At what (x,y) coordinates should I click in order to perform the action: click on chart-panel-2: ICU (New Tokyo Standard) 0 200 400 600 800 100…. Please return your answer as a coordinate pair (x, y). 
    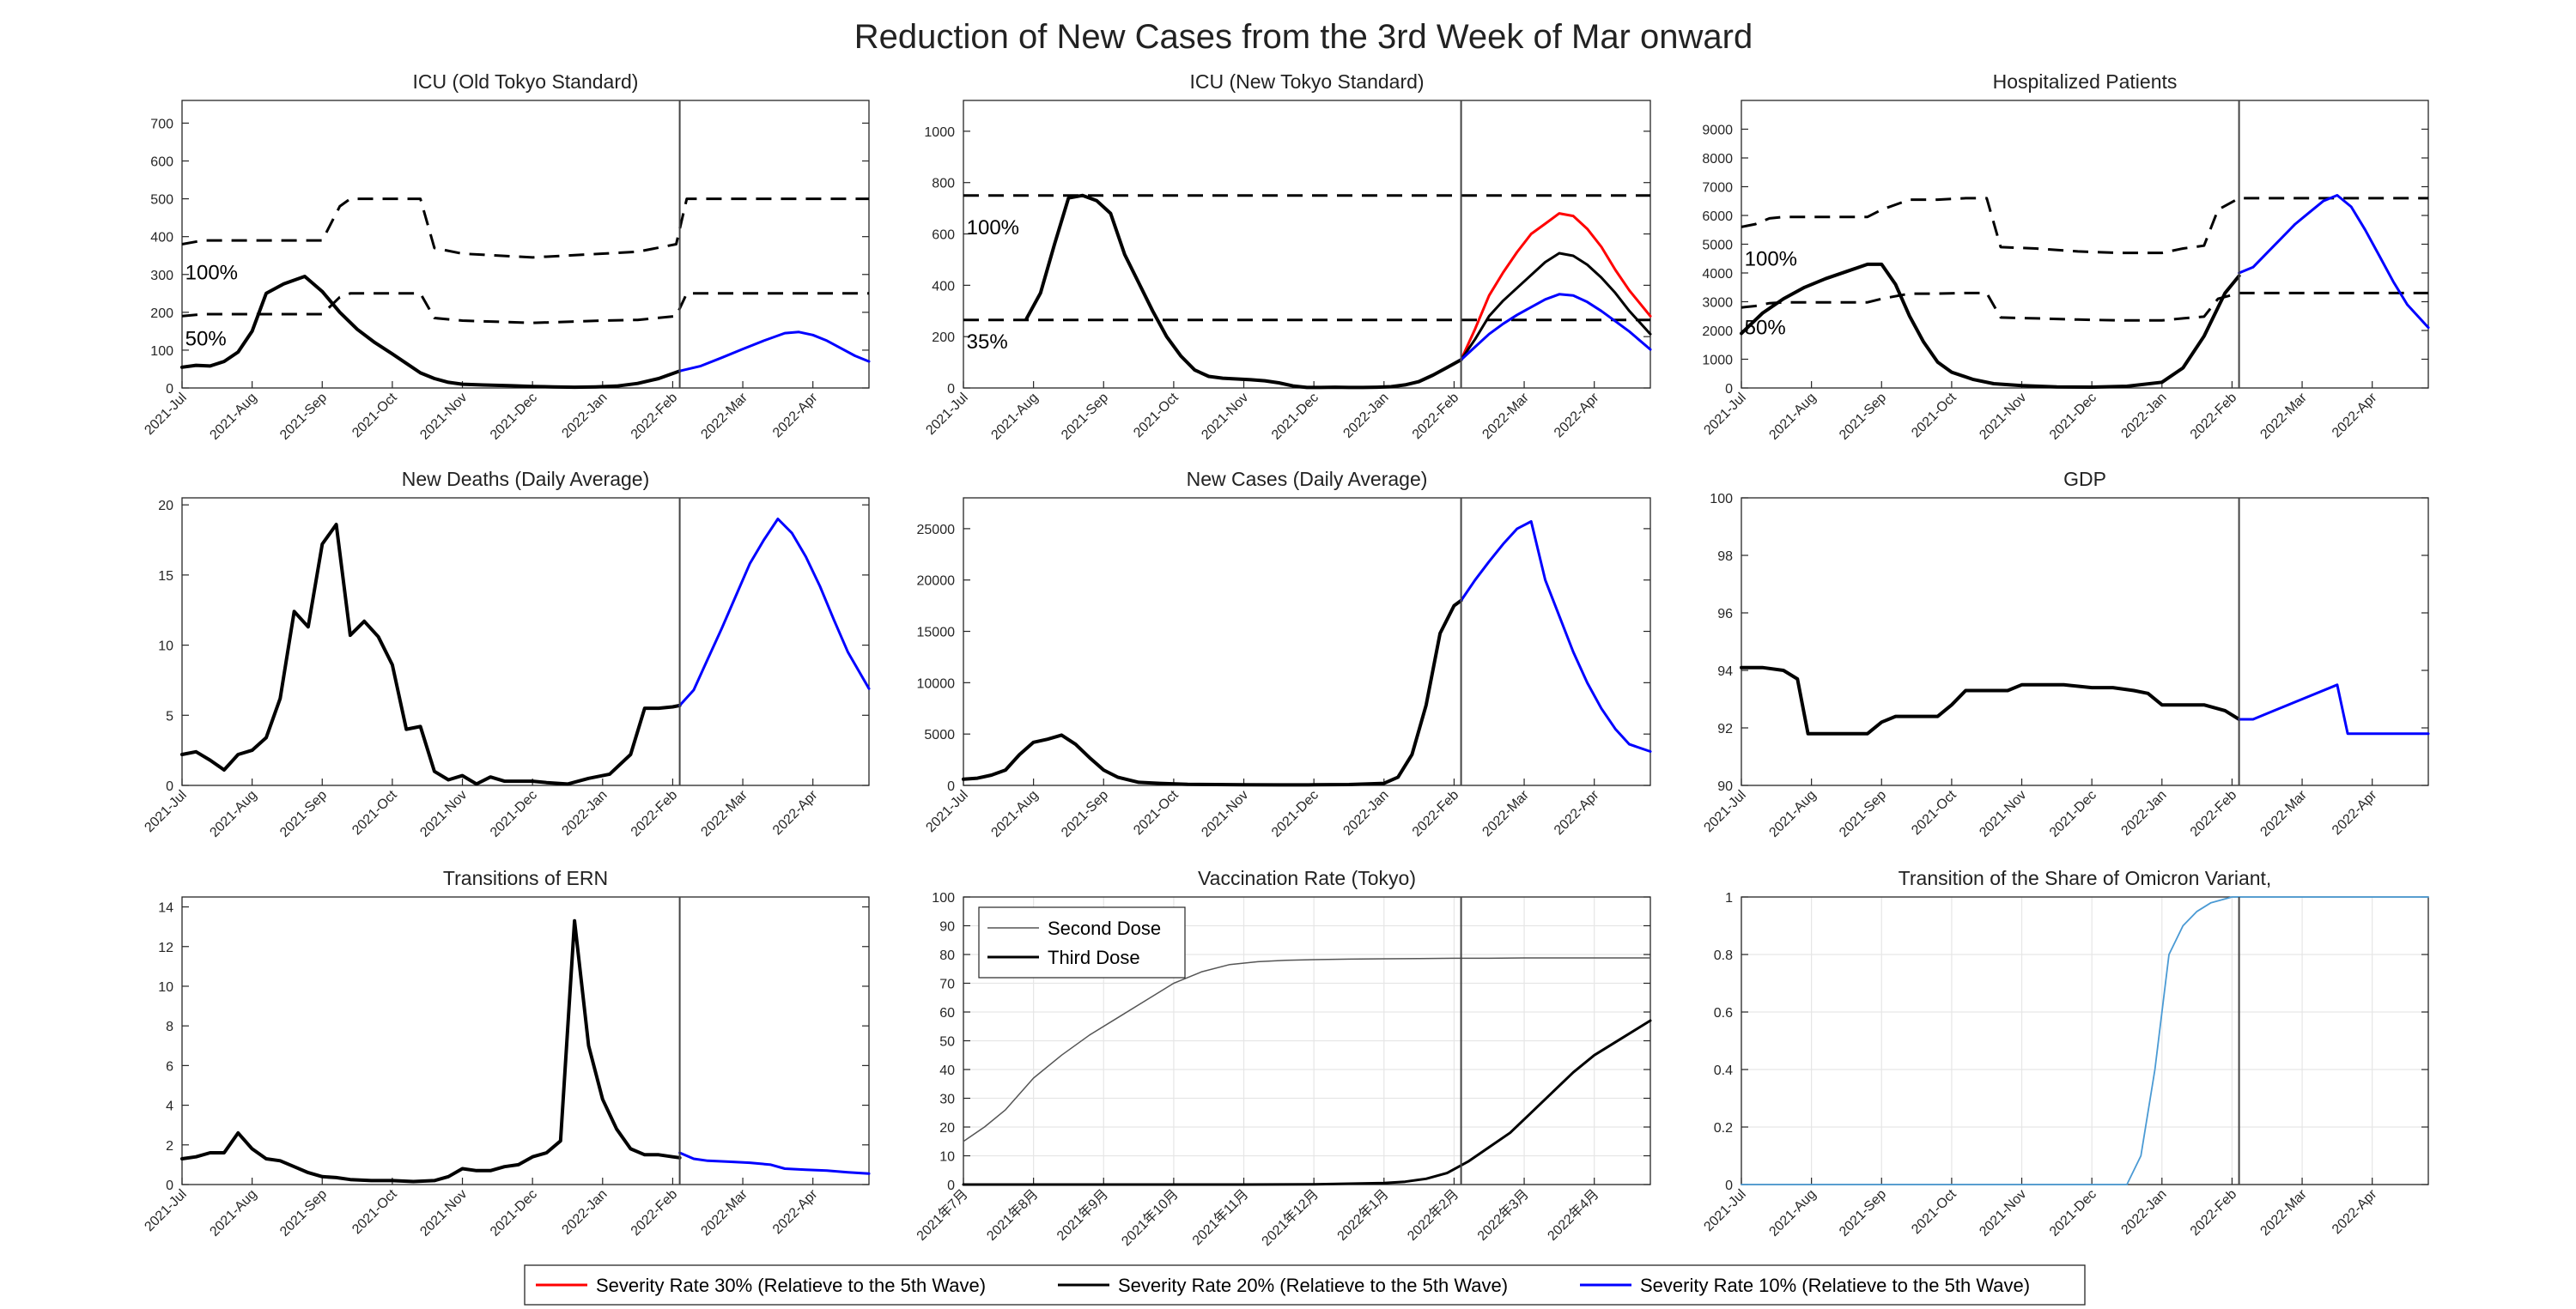
    Looking at the image, I should click on (1287, 256).